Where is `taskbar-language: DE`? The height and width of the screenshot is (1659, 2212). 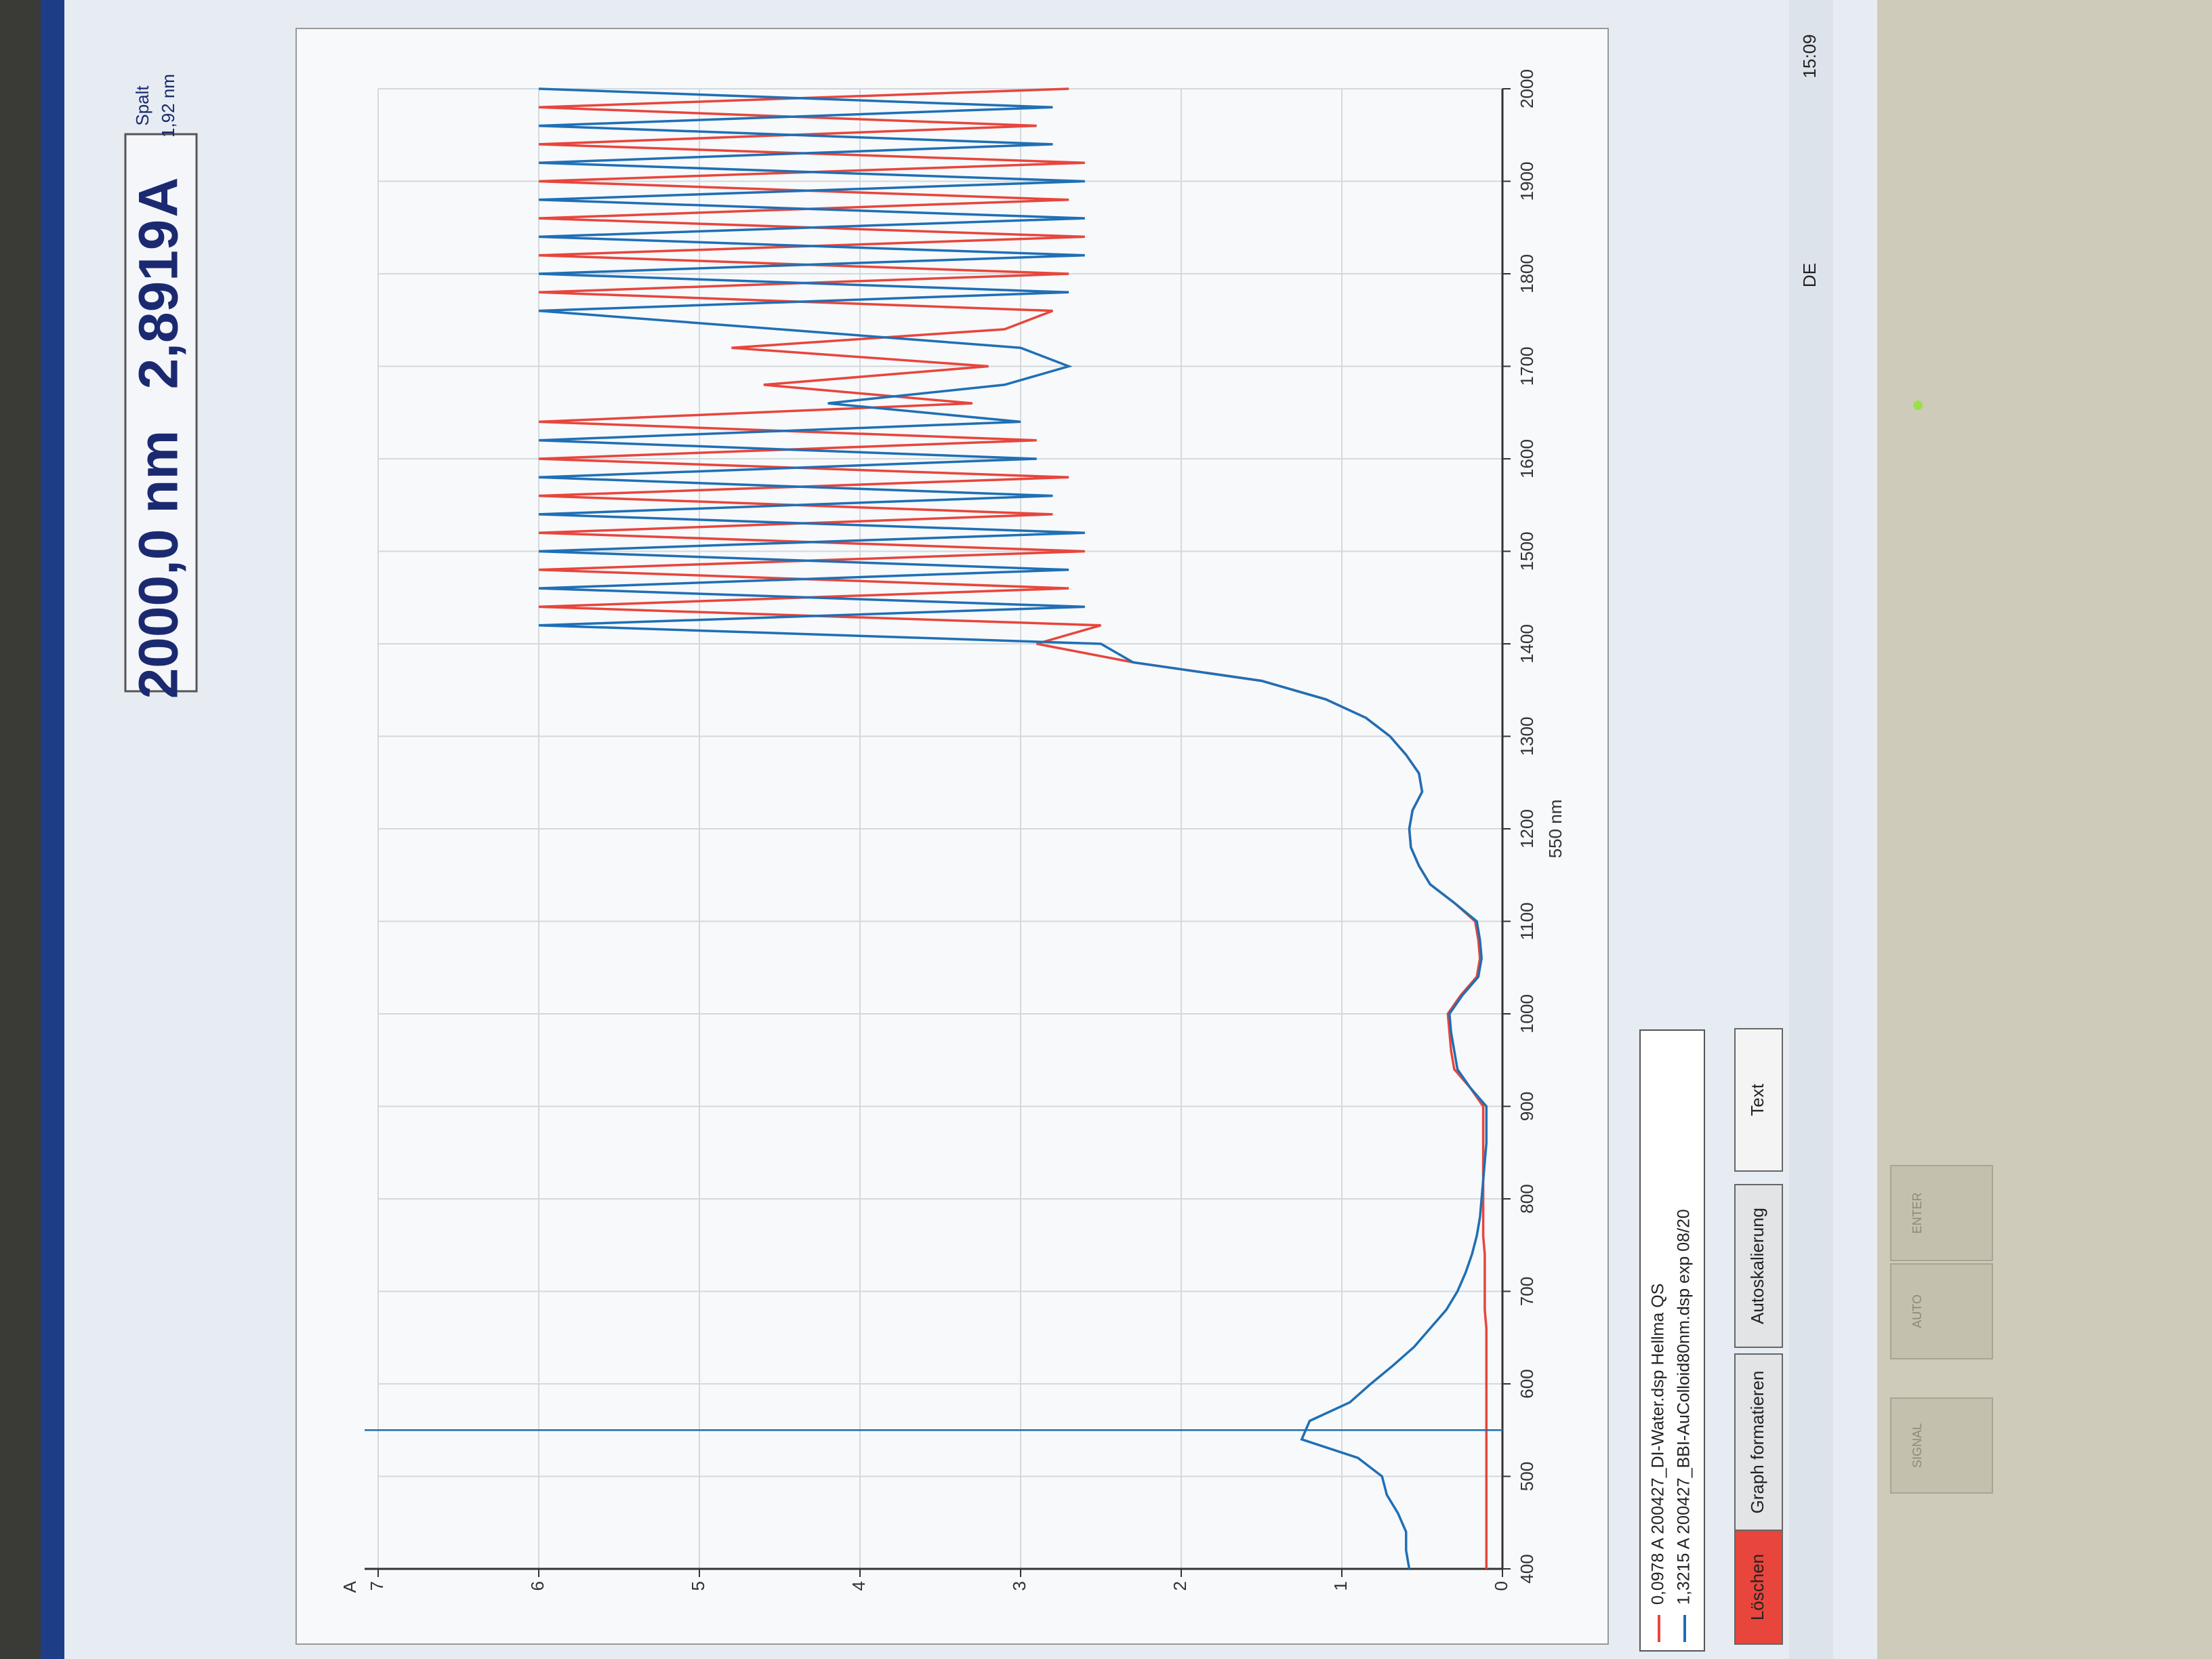 taskbar-language: DE is located at coordinates (1809, 275).